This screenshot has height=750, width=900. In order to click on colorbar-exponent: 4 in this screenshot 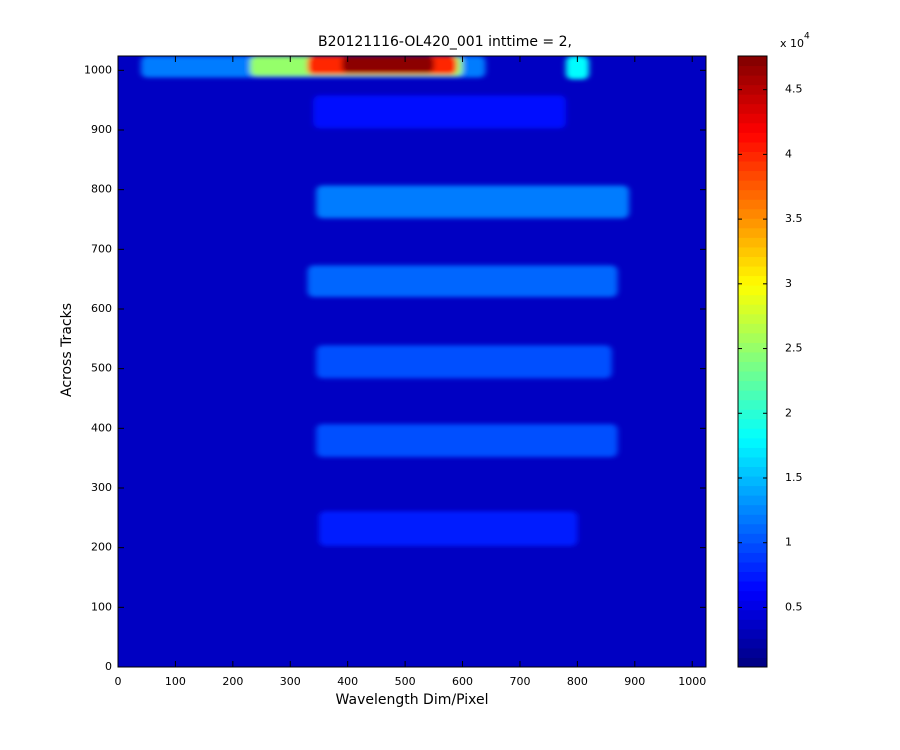, I will do `click(807, 37)`.